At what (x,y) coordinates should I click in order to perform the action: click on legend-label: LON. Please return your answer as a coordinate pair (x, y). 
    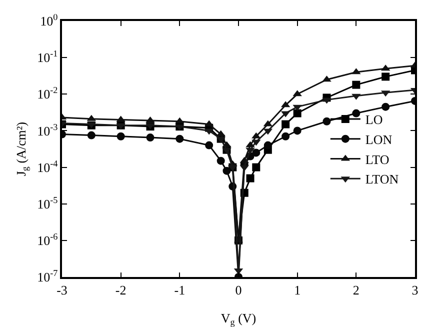
    Looking at the image, I should click on (379, 139).